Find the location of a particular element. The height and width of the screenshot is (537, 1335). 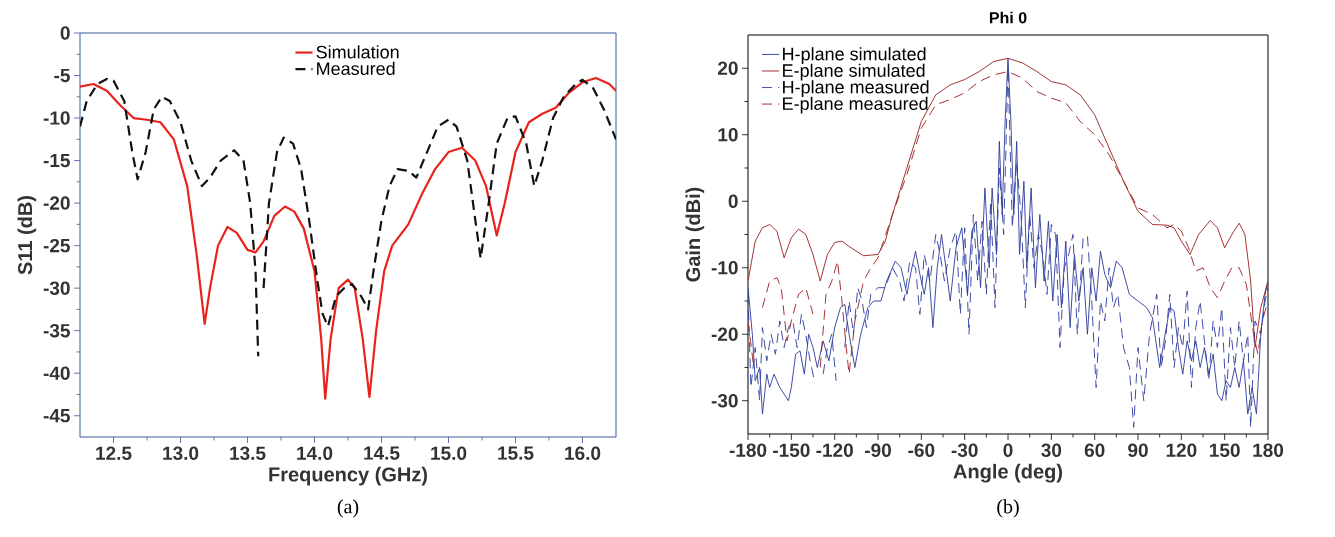

text: (b) is located at coordinates (1008, 508).